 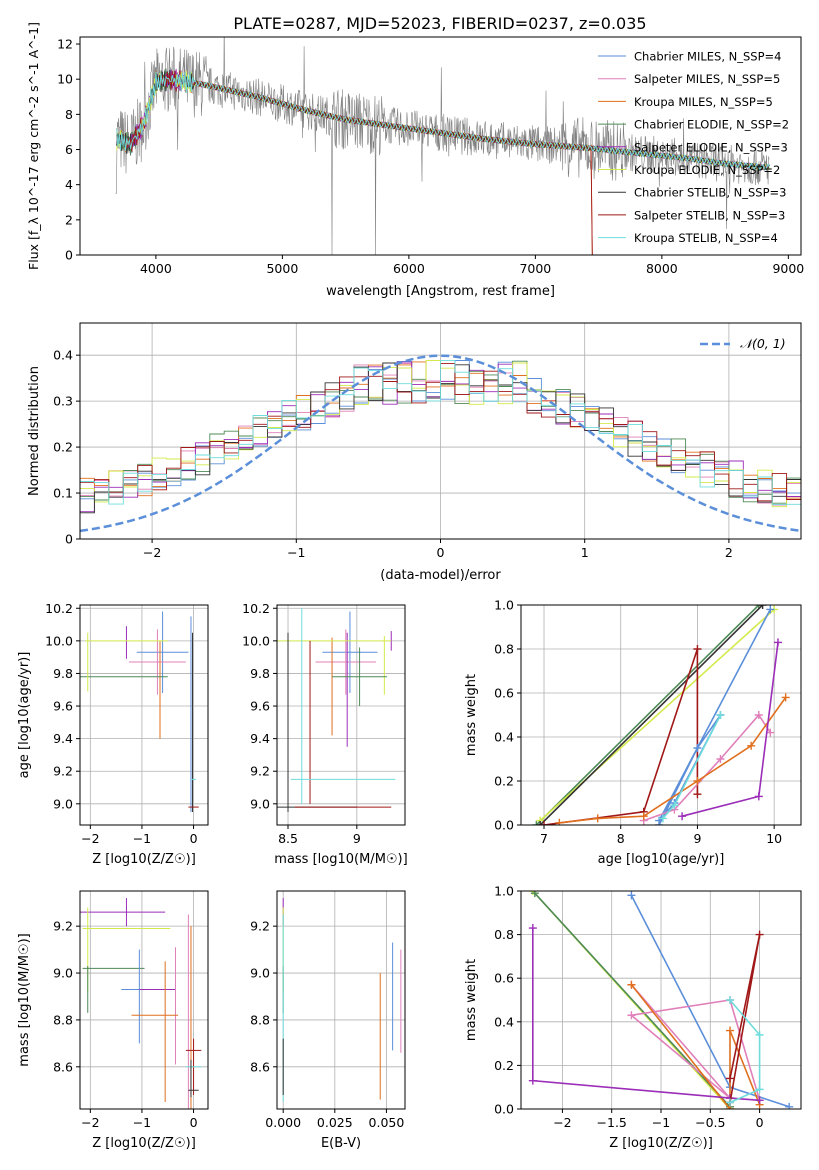 What do you see at coordinates (341, 1000) in the screenshot?
I see `mass_vs_ebv-frame` at bounding box center [341, 1000].